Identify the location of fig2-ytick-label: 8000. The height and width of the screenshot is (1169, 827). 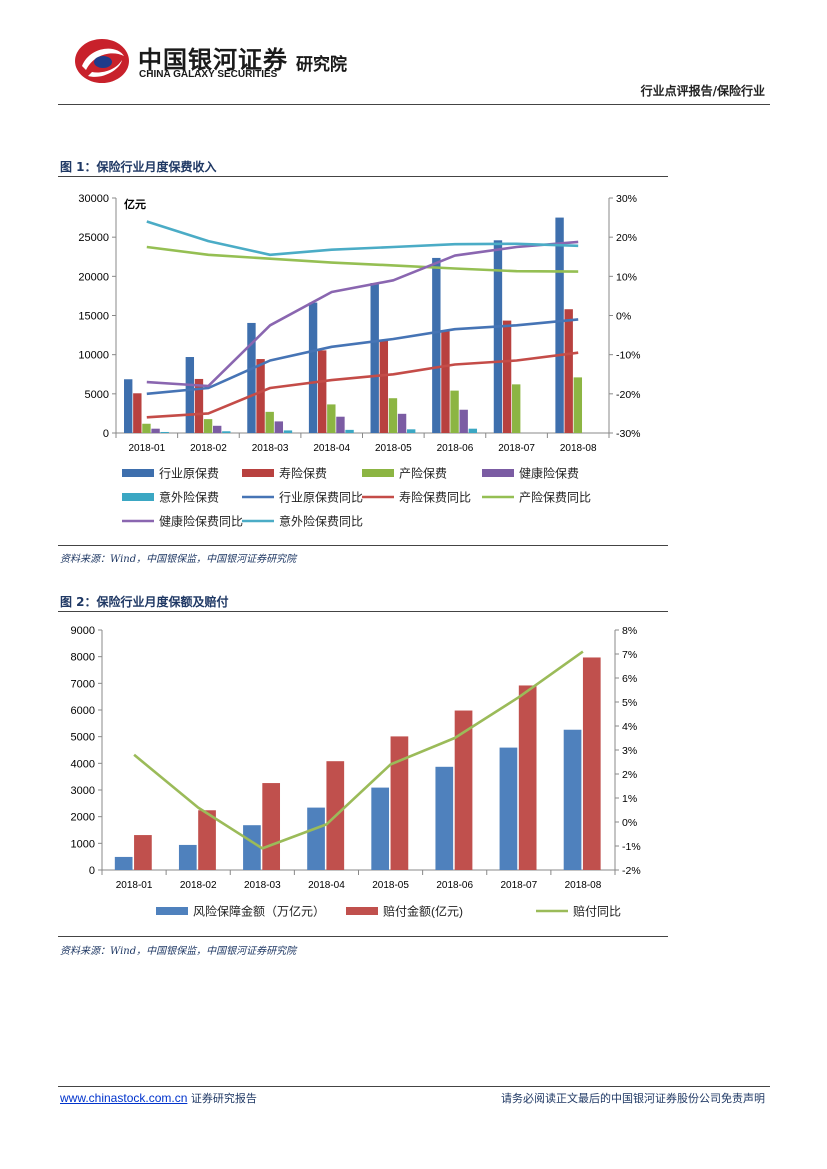
(83, 658).